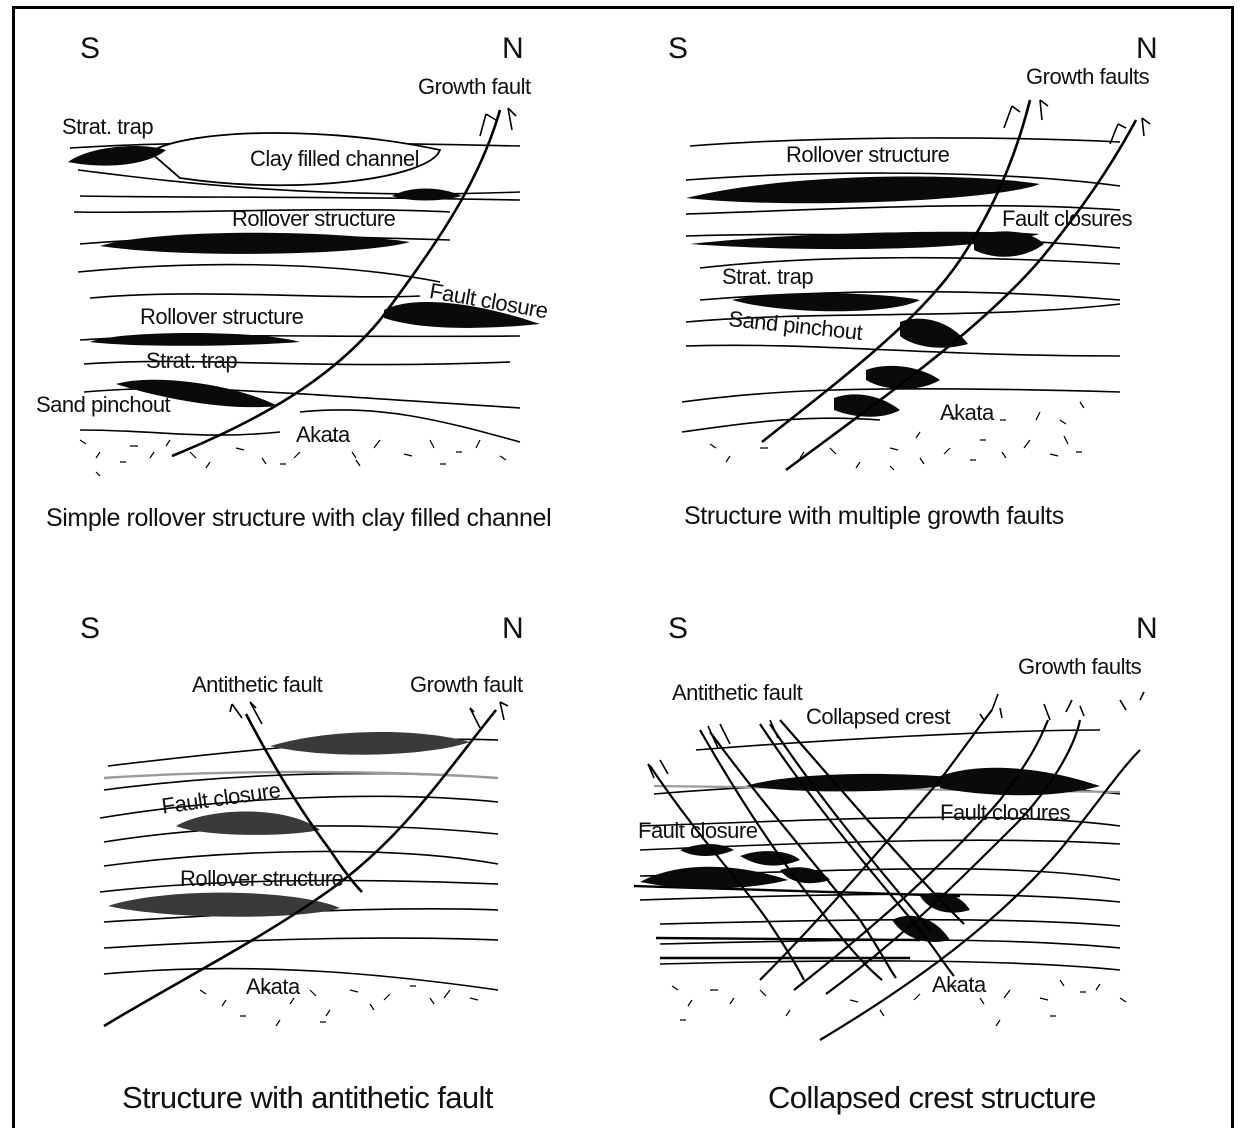 The width and height of the screenshot is (1244, 1128). Describe the element at coordinates (304, 864) in the screenshot. I see `panel-antithetic-fault-drawing` at that location.